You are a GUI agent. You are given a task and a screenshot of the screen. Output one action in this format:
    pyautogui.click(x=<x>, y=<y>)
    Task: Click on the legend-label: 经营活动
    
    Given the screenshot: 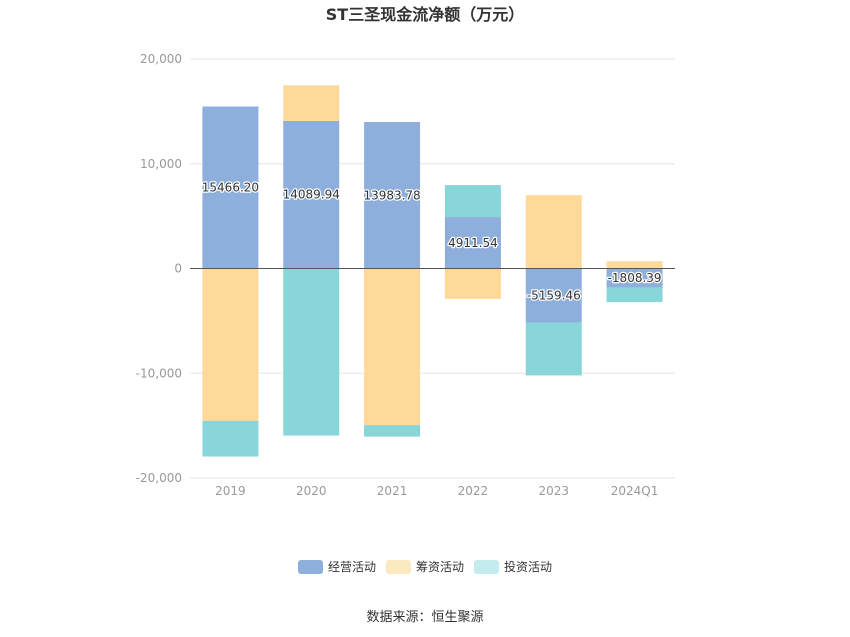 What is the action you would take?
    pyautogui.click(x=352, y=567)
    